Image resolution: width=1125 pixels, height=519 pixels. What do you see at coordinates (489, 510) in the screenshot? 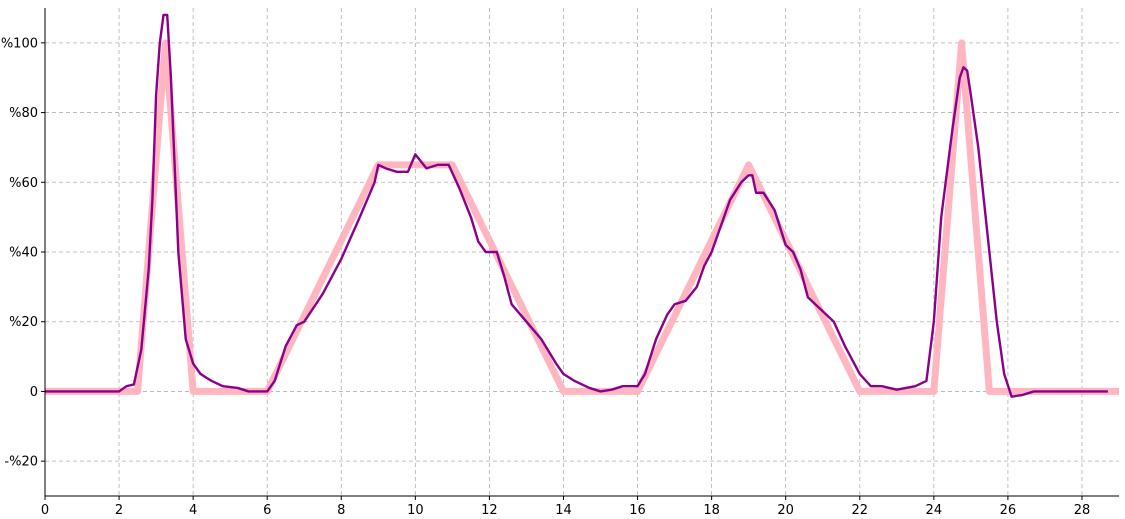
I see `x-tick-label: 12` at bounding box center [489, 510].